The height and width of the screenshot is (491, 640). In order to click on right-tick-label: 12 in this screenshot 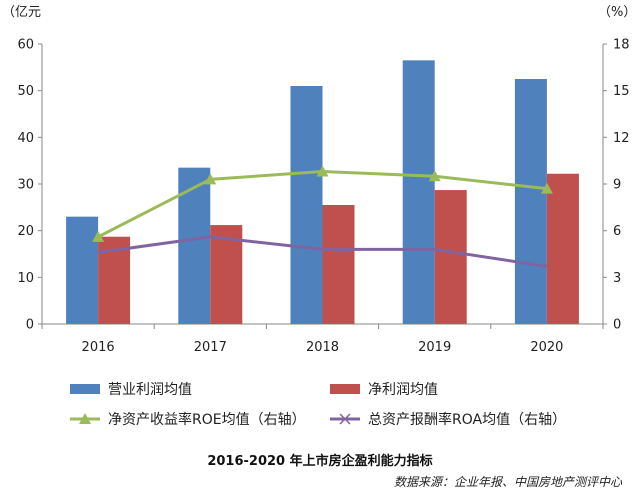, I will do `click(621, 138)`.